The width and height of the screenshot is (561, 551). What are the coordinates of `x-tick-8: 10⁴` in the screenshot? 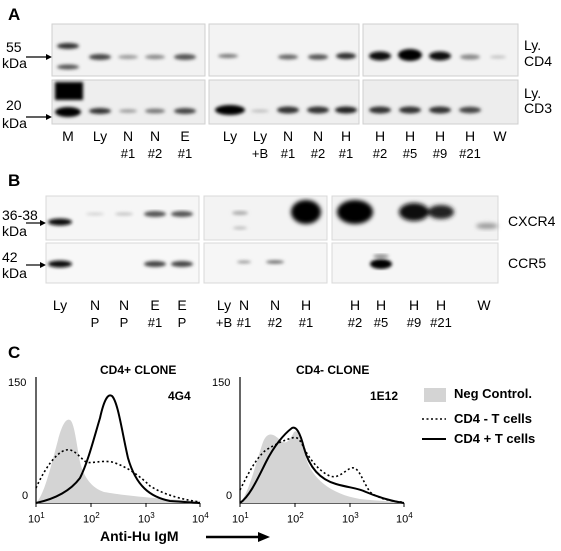 It's located at (404, 519).